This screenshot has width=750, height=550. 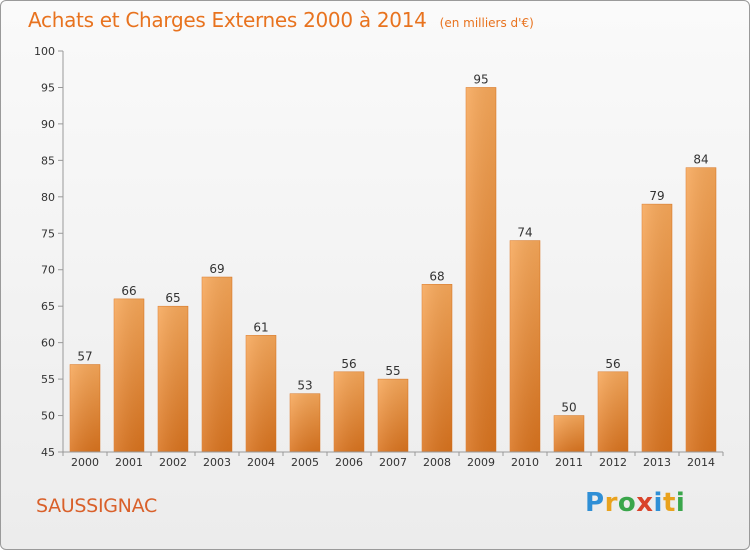 I want to click on y-tick-label: 55, so click(x=48, y=379).